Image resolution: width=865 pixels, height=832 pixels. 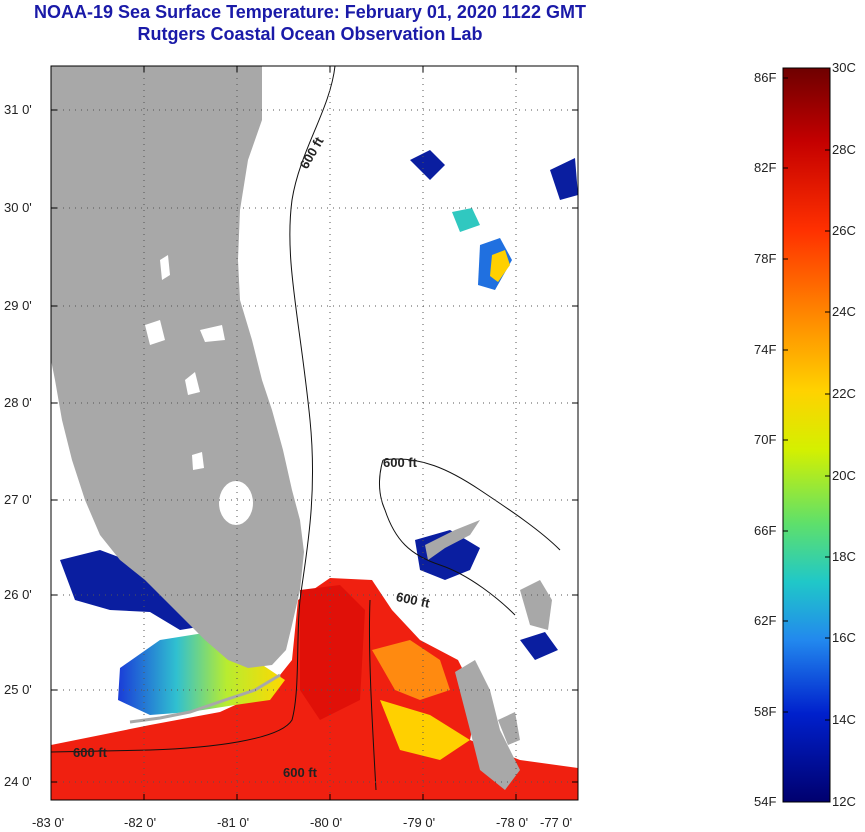 What do you see at coordinates (452, 540) in the screenshot?
I see `bahamas-abaco` at bounding box center [452, 540].